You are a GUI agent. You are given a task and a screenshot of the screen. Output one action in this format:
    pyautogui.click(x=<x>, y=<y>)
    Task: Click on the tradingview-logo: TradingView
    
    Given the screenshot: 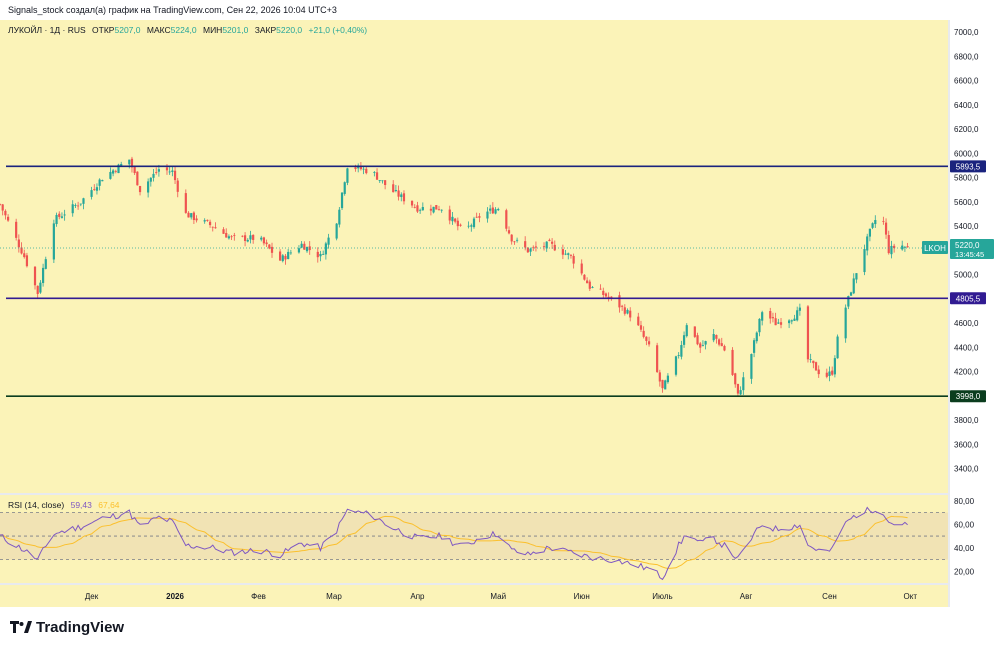 What is the action you would take?
    pyautogui.click(x=67, y=627)
    